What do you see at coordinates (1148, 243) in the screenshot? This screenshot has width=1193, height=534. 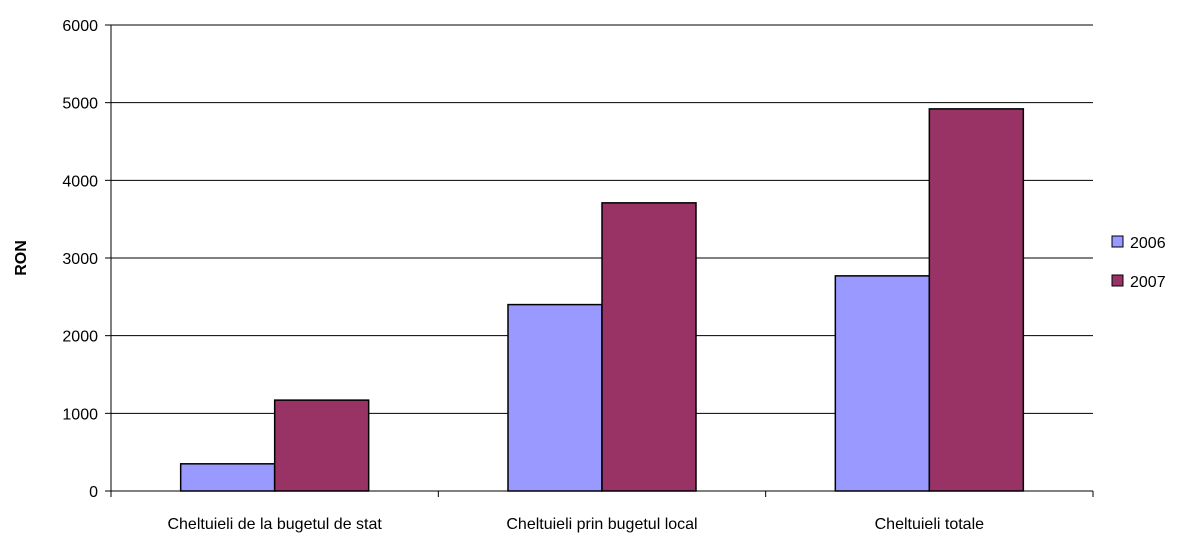 I see `legend-label: 2006` at bounding box center [1148, 243].